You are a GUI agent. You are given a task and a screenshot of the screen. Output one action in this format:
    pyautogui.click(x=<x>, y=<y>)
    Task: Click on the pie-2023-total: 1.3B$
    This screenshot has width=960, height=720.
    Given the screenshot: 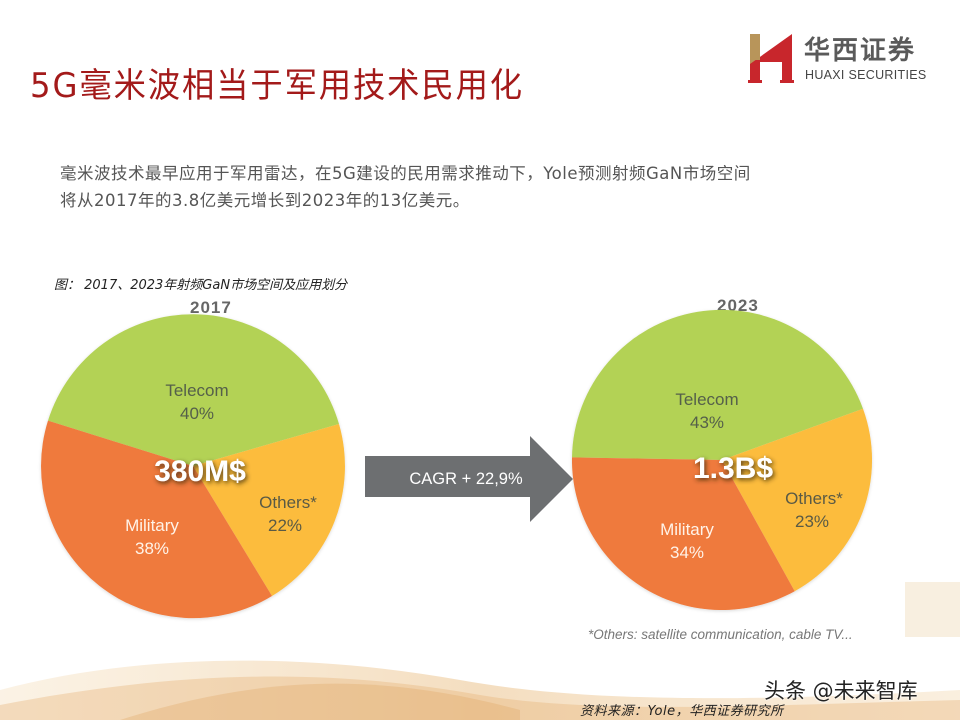 What is the action you would take?
    pyautogui.click(x=733, y=468)
    